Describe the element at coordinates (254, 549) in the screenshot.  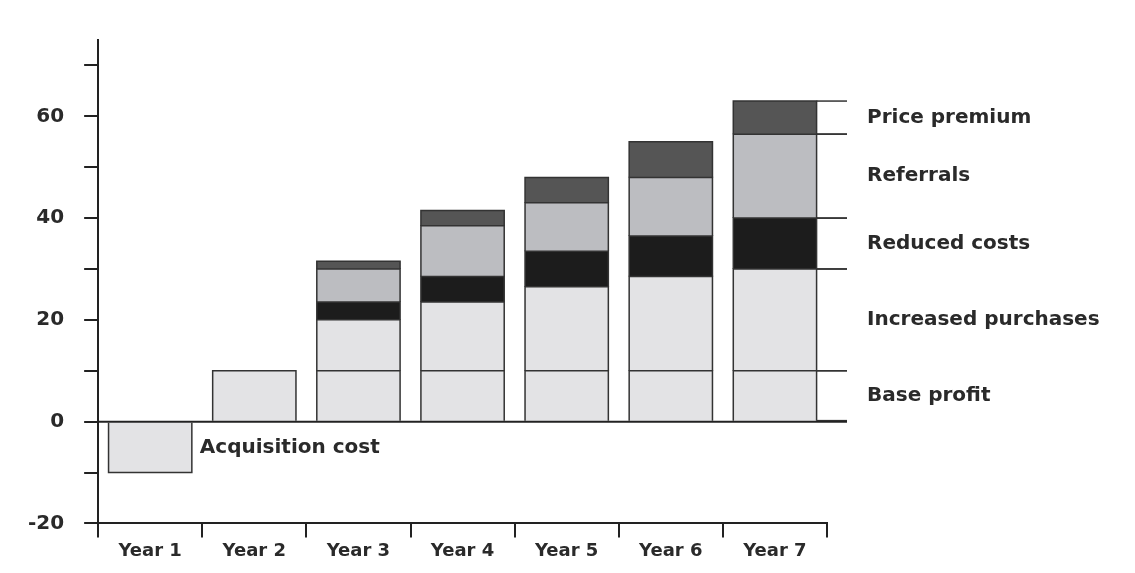
I see `x-tick-label: Year 2` at that location.